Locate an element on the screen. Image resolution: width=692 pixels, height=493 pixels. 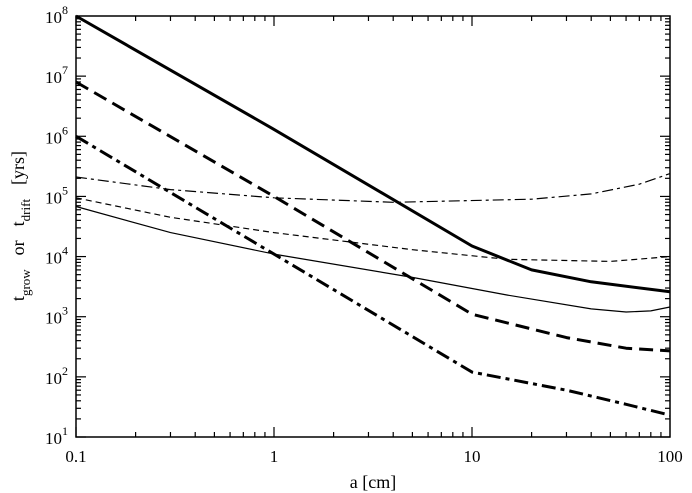
series-line-thin-dashed is located at coordinates (373, 229).